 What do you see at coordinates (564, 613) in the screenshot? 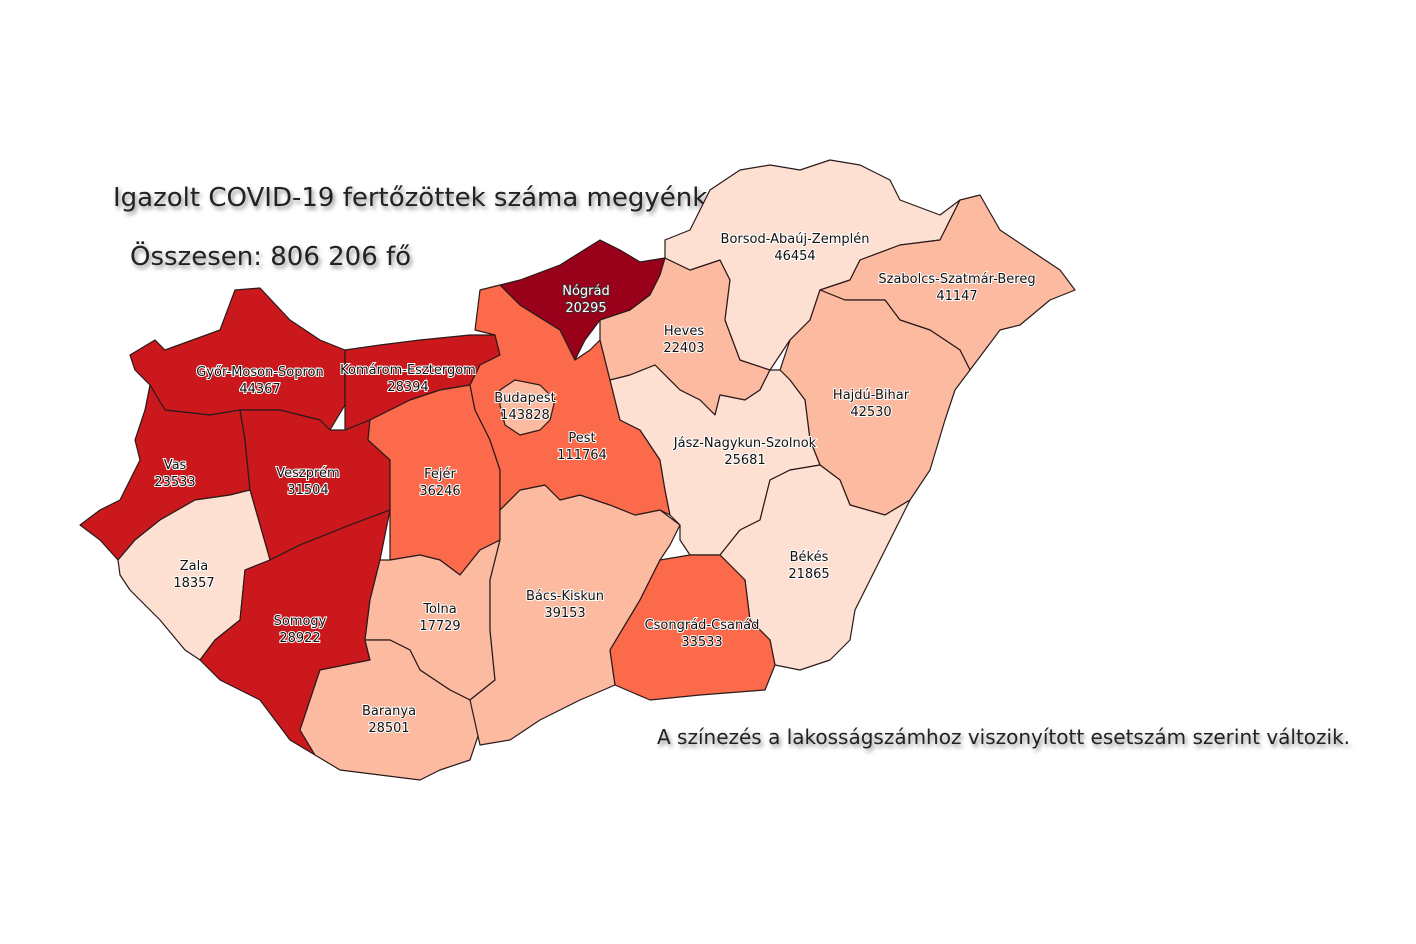
I see `label-cases: 39153` at bounding box center [564, 613].